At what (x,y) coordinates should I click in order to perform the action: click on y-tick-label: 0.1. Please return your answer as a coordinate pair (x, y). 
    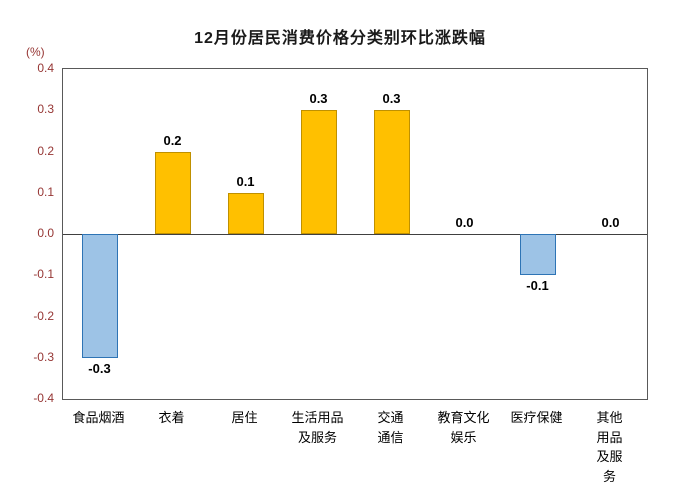
    Looking at the image, I should click on (45, 191).